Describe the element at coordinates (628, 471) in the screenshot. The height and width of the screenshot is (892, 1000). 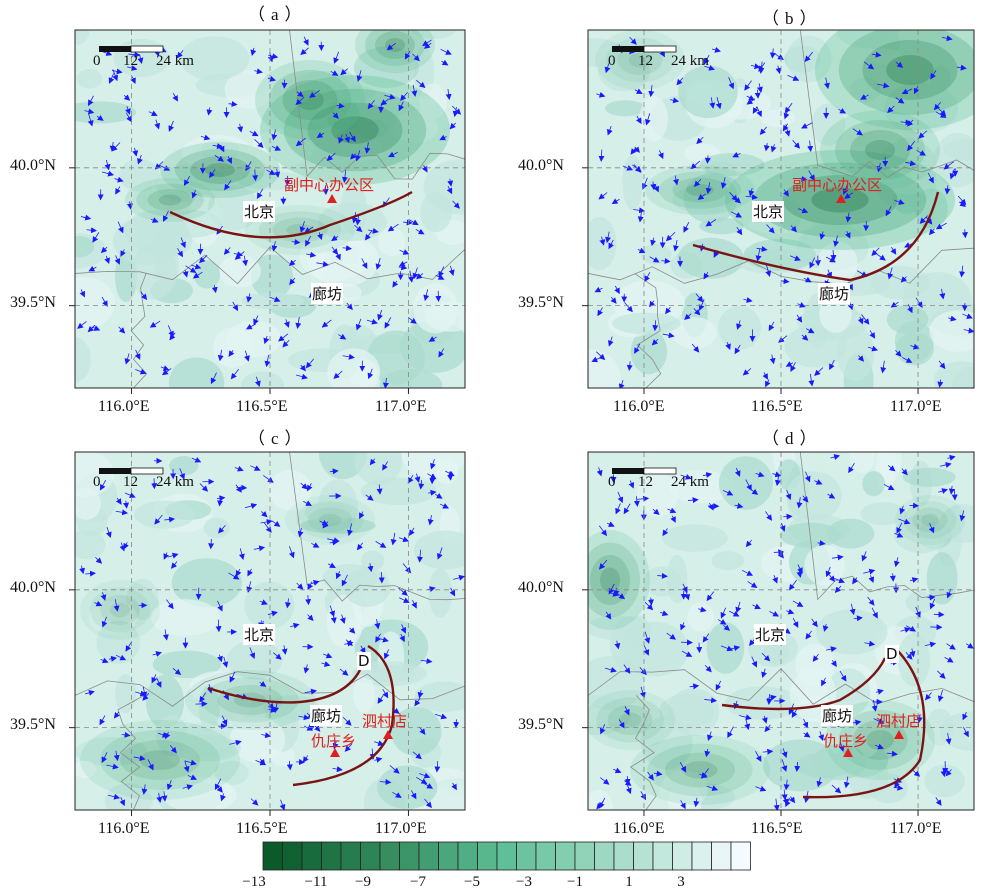
I see `scale-bar-black` at that location.